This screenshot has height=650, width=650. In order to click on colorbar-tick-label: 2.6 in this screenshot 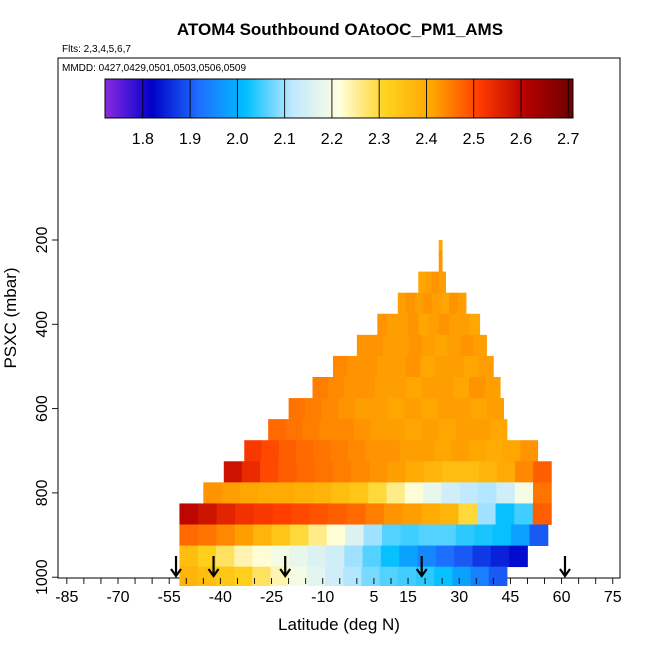, I will do `click(521, 139)`.